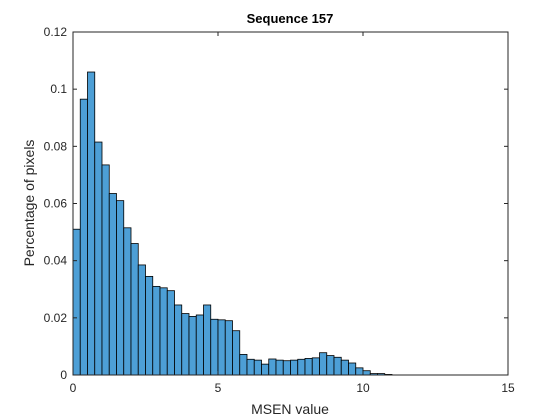  What do you see at coordinates (218, 388) in the screenshot?
I see `x-tick-label: 5` at bounding box center [218, 388].